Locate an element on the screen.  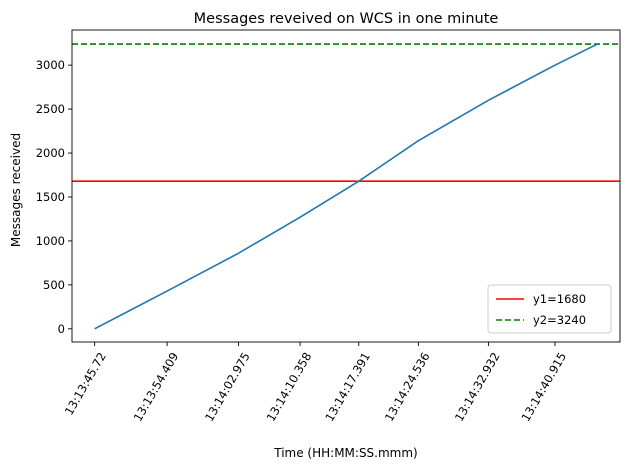
x-axis-label: Time (HH:MM:SS.mmm) is located at coordinates (345, 453).